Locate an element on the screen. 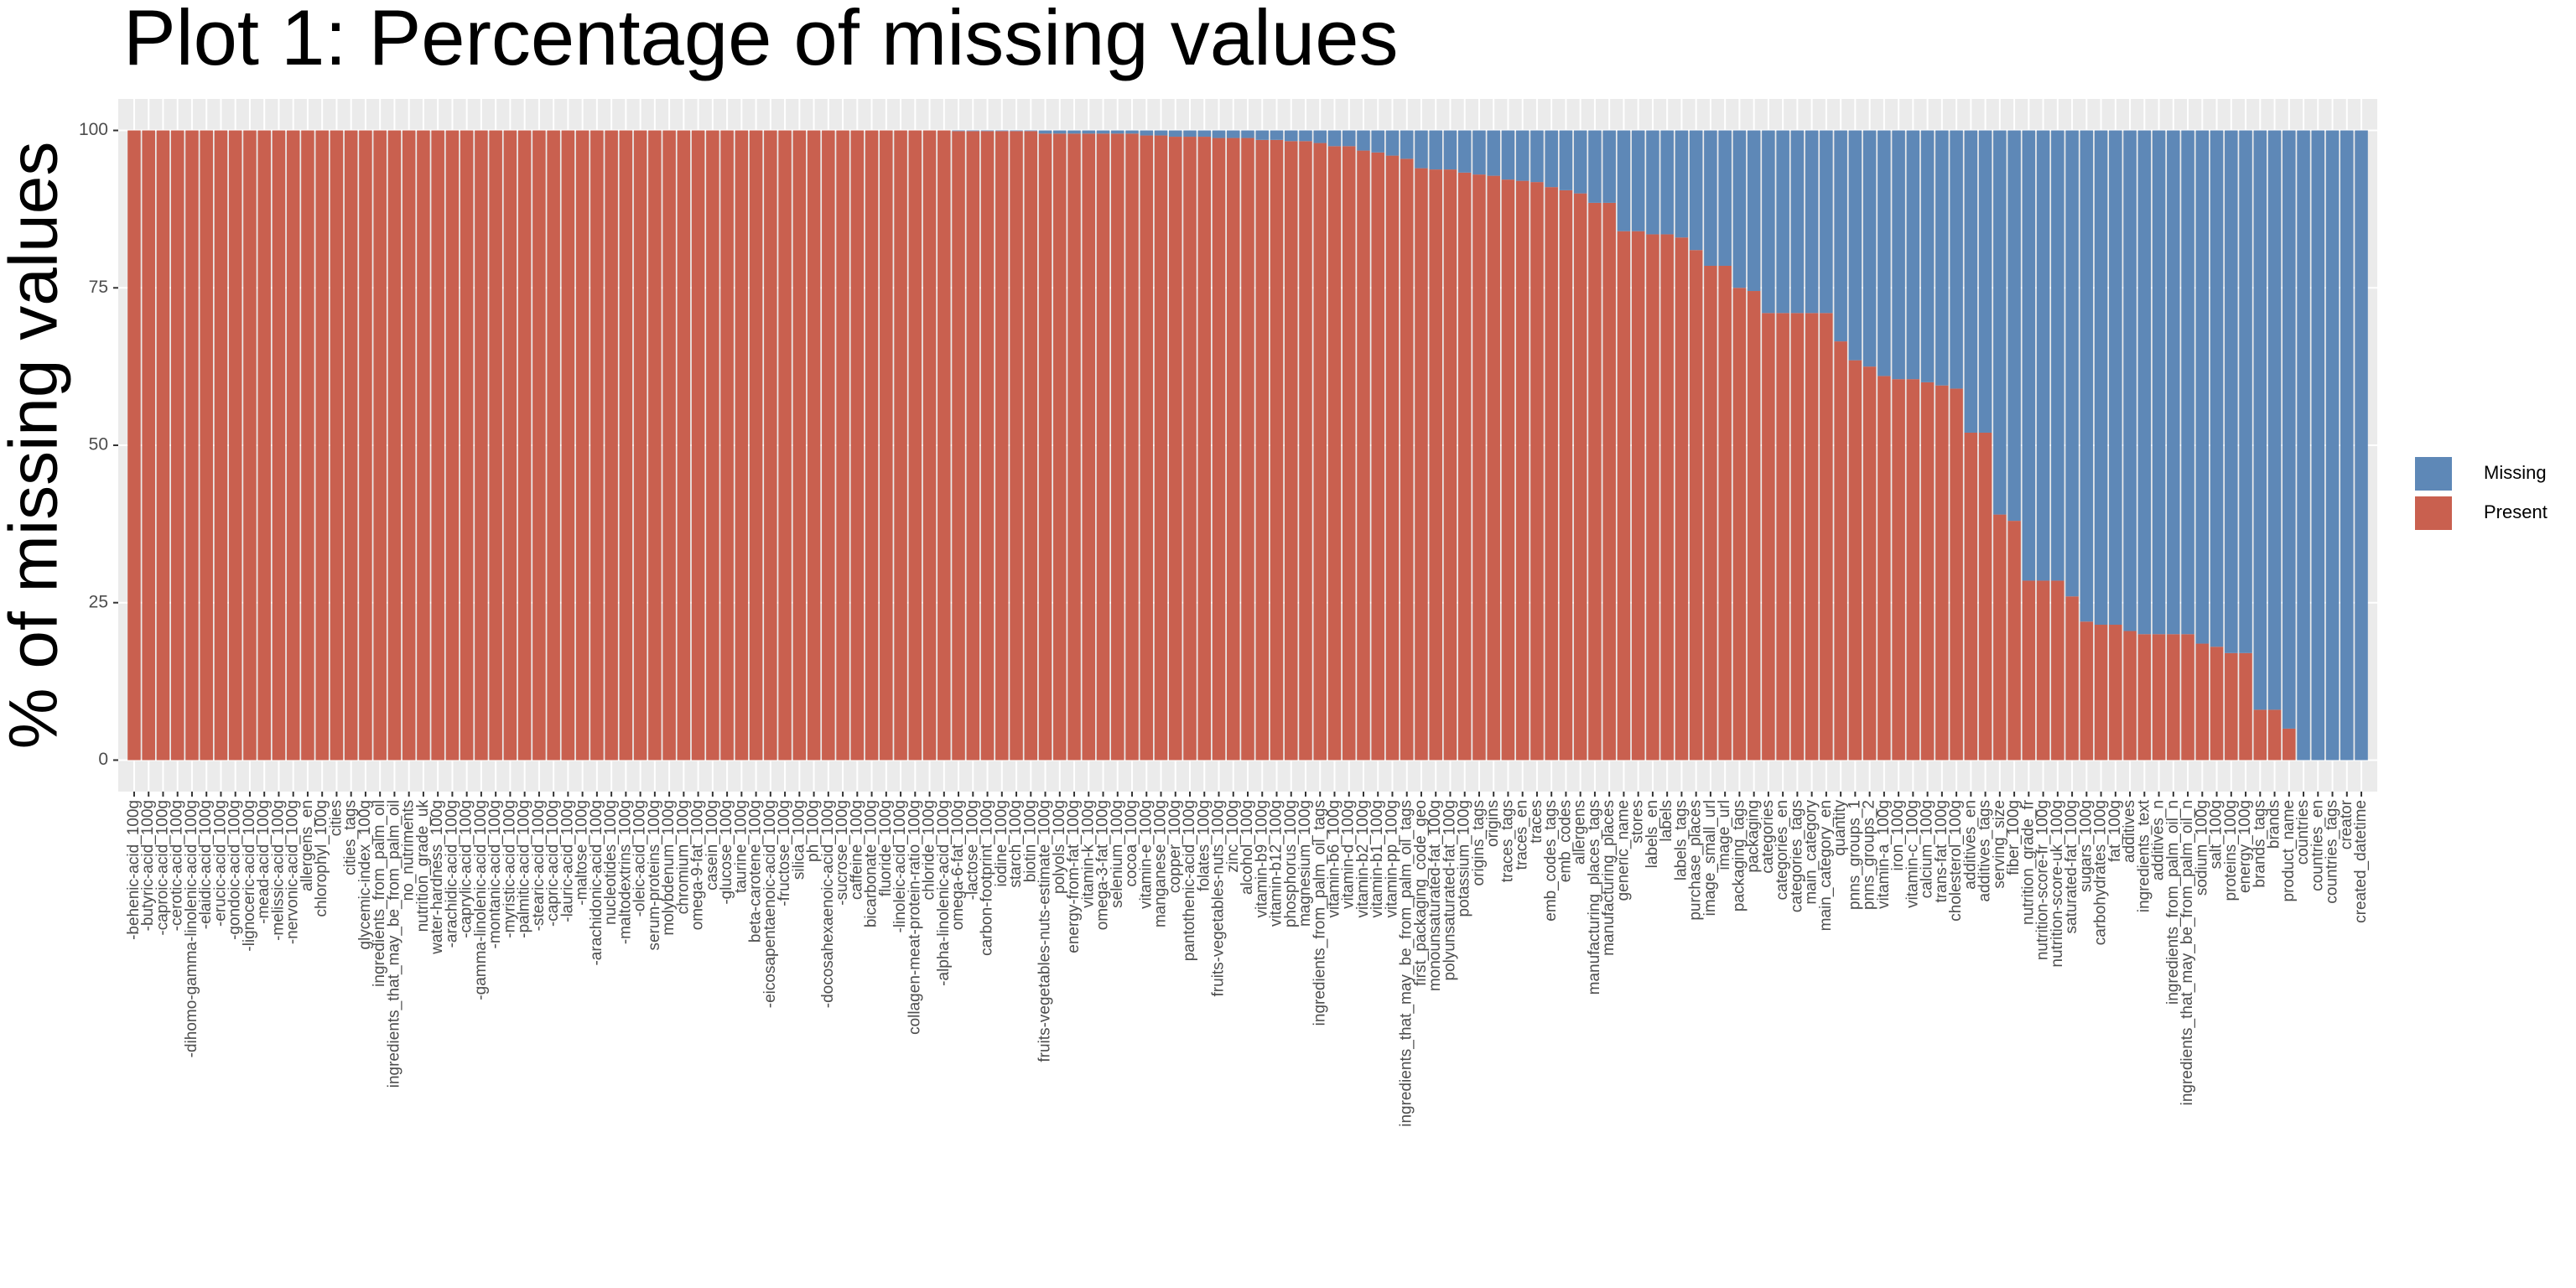  x-tick-label: -fructose_100g is located at coordinates (784, 853).